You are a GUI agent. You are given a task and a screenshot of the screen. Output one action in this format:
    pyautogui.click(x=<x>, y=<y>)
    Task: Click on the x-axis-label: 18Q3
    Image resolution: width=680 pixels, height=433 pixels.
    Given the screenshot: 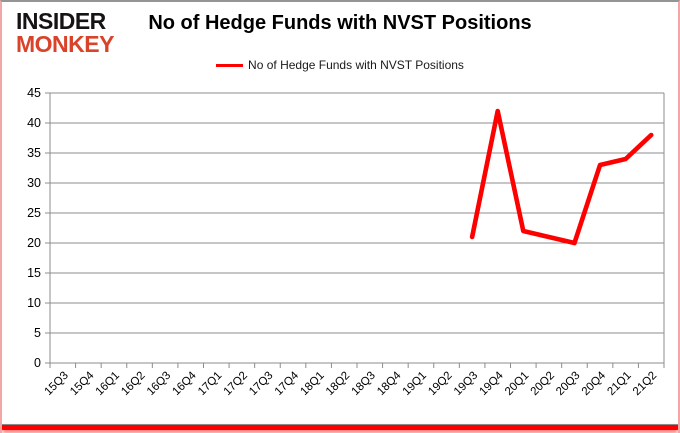 What is the action you would take?
    pyautogui.click(x=364, y=384)
    